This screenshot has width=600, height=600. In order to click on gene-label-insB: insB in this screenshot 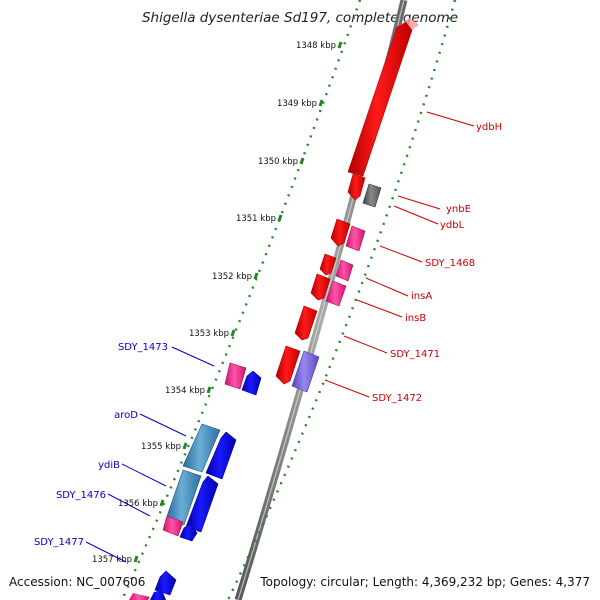, I will do `click(415, 318)`.